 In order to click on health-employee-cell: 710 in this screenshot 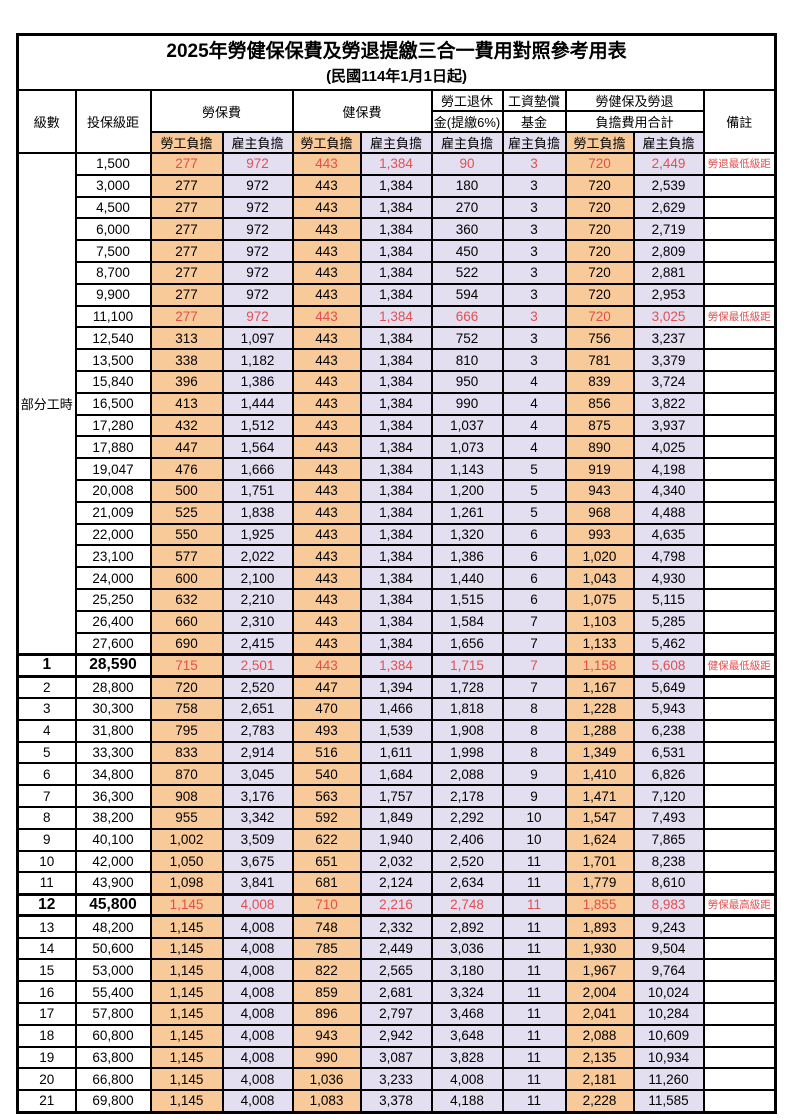, I will do `click(326, 905)`.